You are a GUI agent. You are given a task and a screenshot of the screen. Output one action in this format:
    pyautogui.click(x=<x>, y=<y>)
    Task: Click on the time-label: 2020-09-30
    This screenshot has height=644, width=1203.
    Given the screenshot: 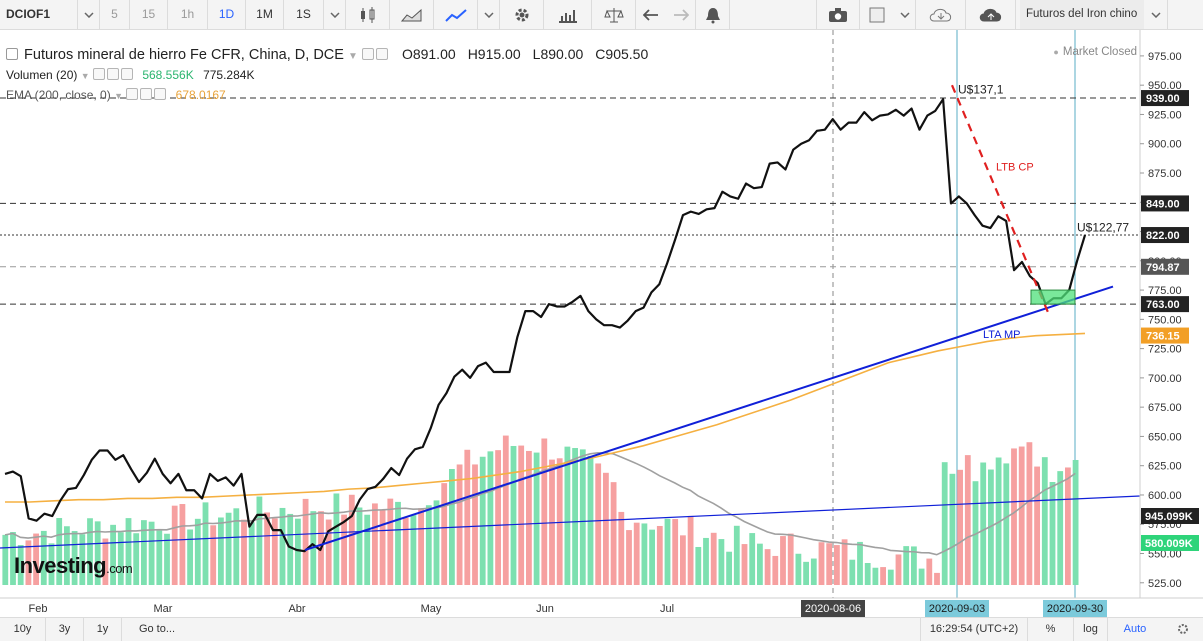 What is the action you would take?
    pyautogui.click(x=1075, y=609)
    